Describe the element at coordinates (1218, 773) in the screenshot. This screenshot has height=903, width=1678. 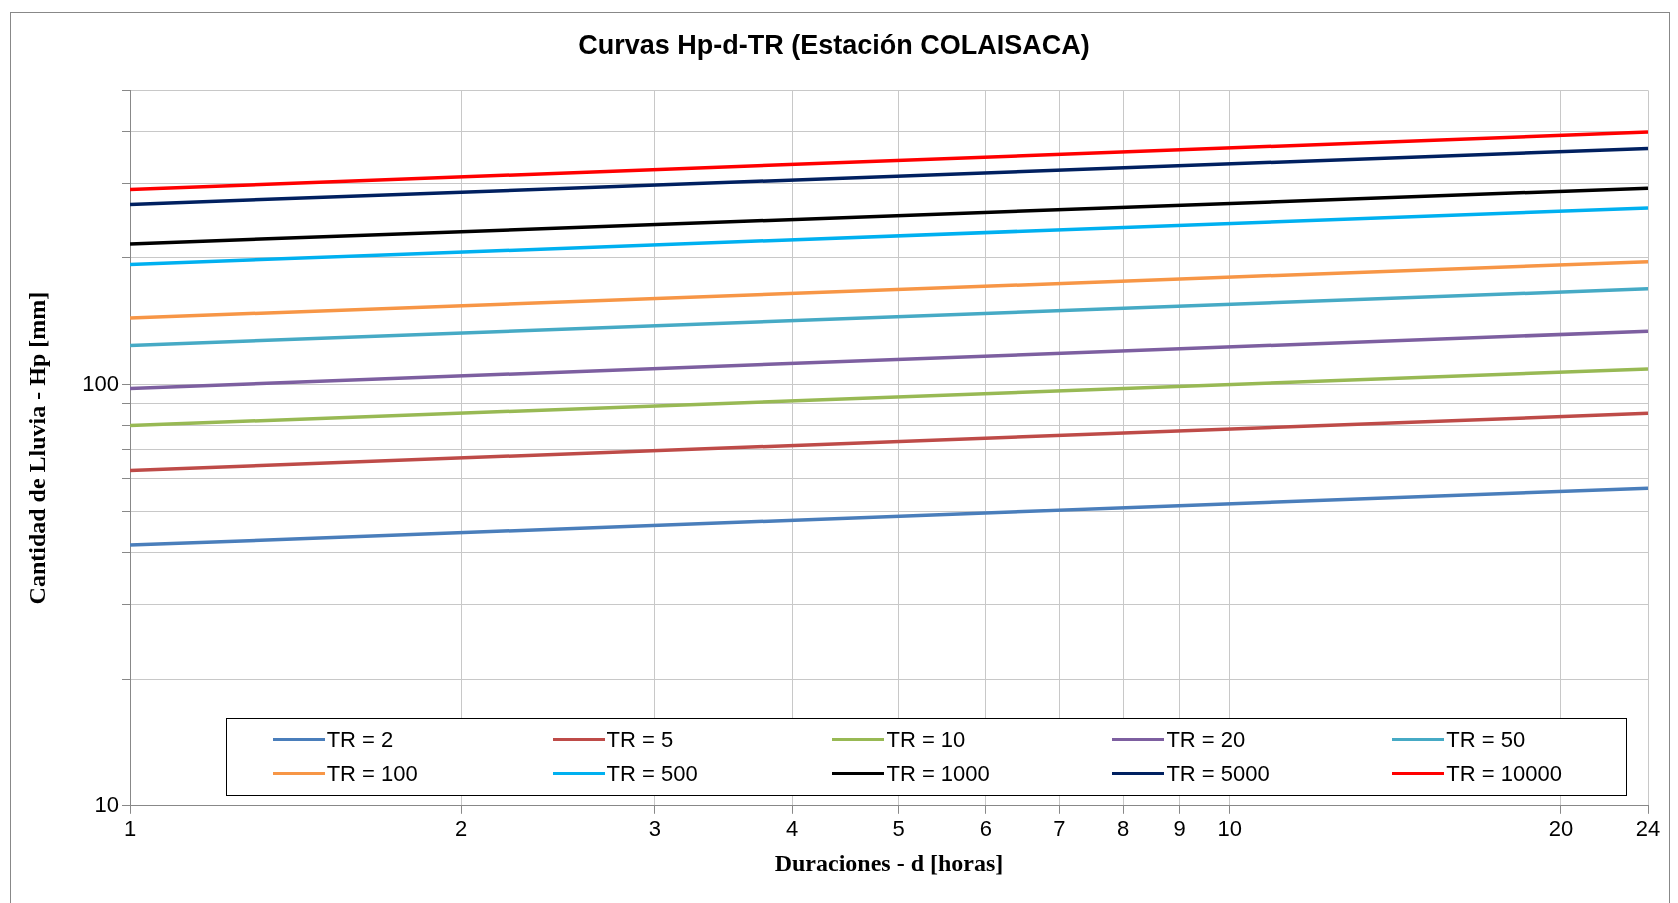
I see `legend-label: TR = 5000` at that location.